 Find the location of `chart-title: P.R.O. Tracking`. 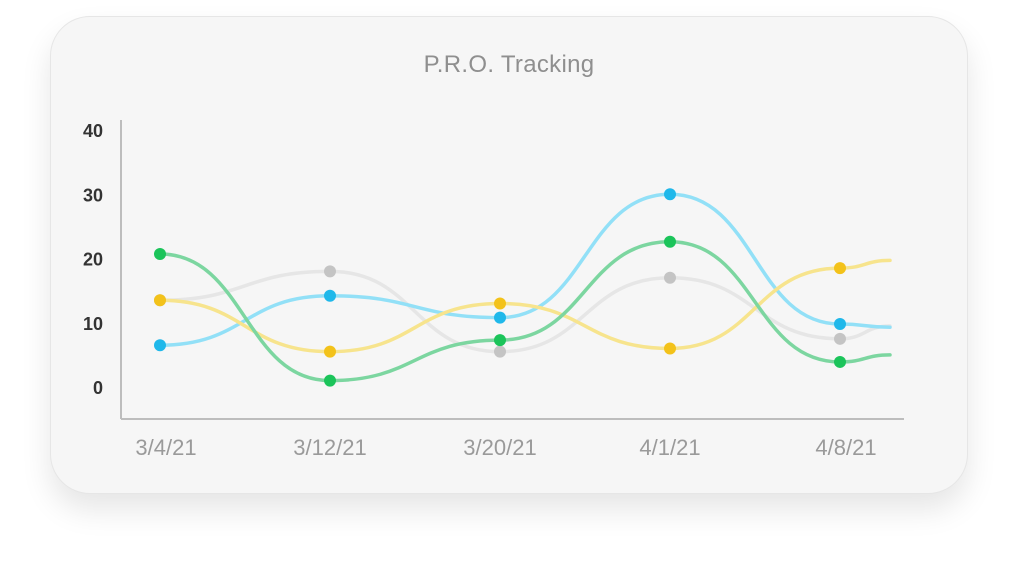

chart-title: P.R.O. Tracking is located at coordinates (509, 64).